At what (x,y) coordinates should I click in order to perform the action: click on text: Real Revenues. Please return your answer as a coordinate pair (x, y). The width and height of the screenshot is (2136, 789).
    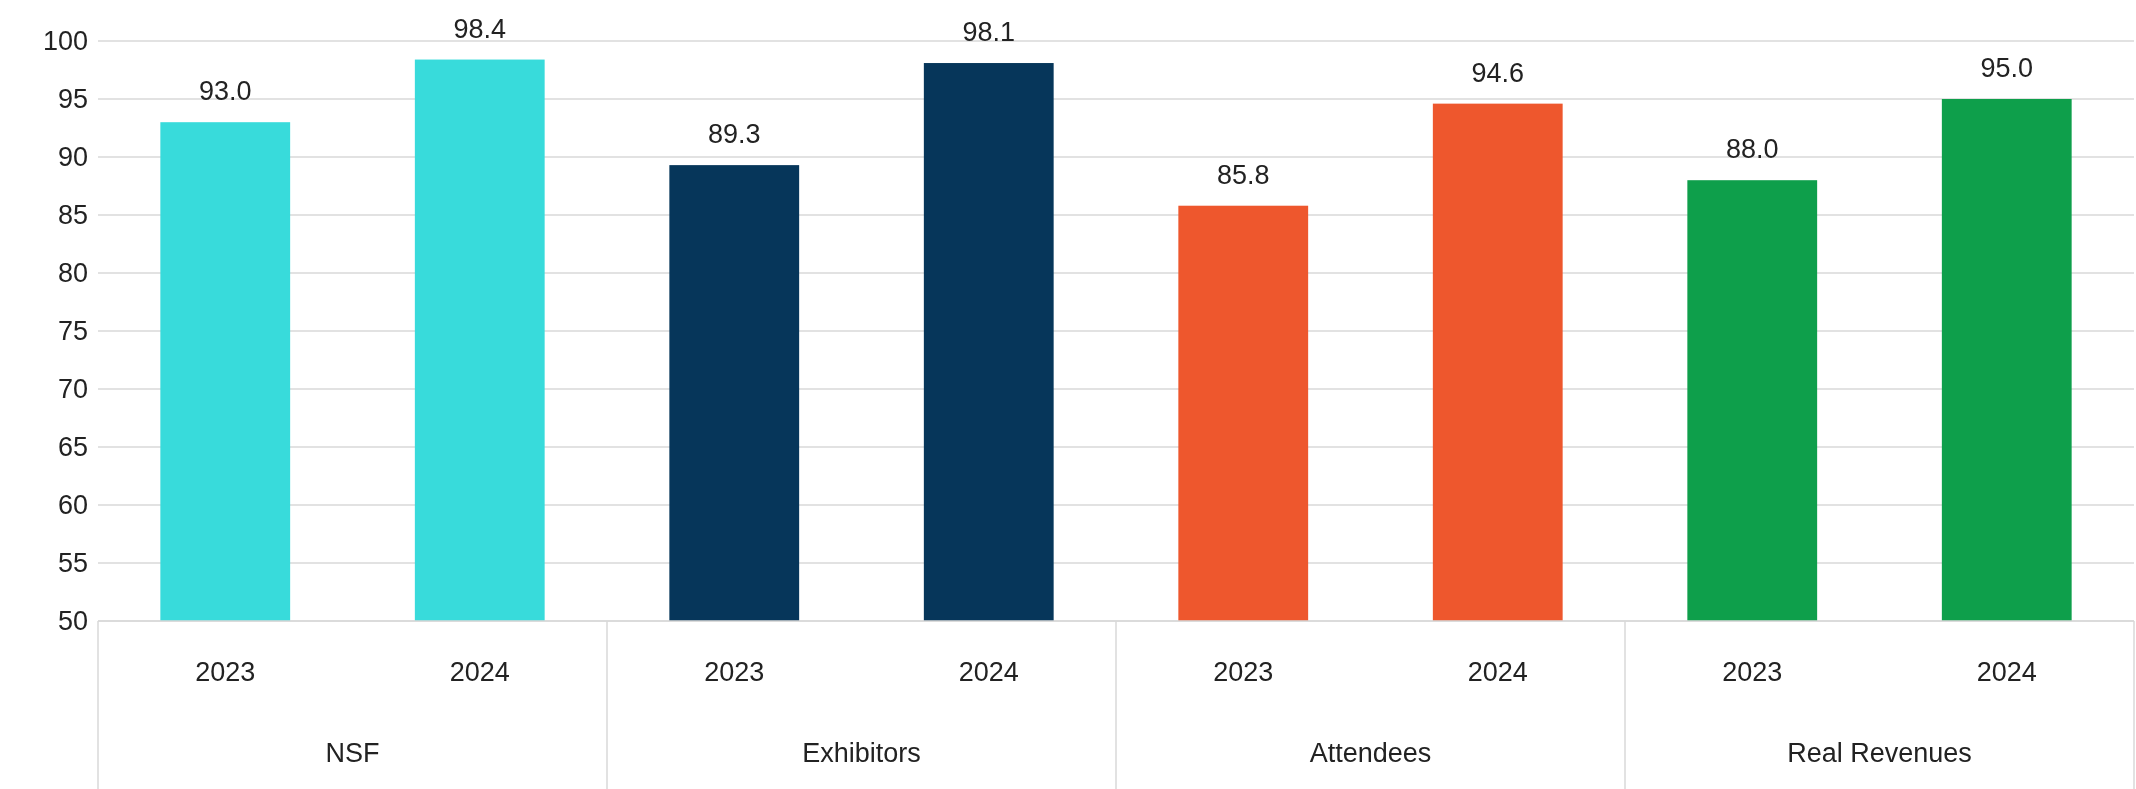
    Looking at the image, I should click on (1879, 753).